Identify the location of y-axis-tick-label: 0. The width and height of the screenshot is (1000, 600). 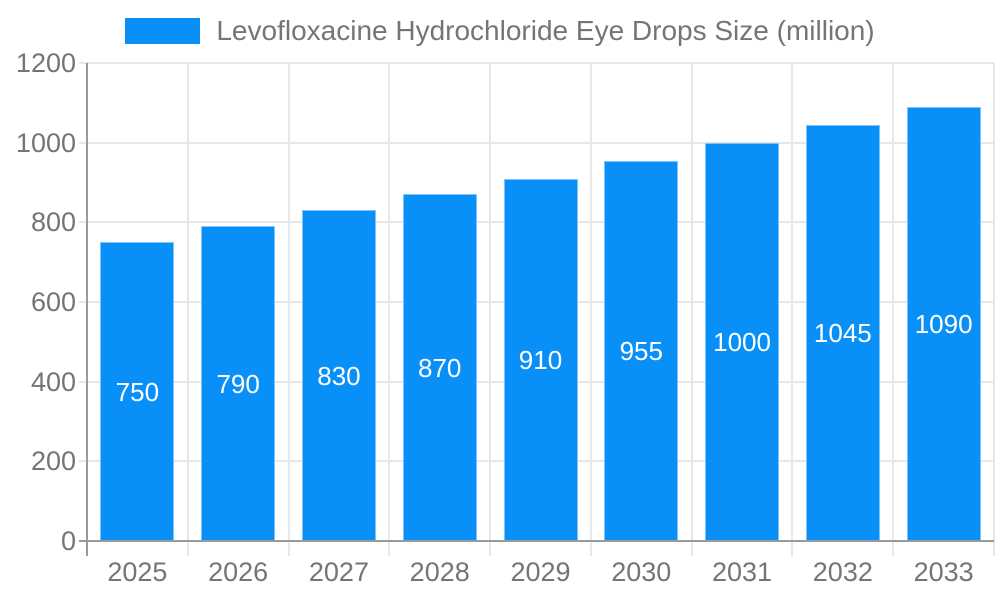
(68, 541).